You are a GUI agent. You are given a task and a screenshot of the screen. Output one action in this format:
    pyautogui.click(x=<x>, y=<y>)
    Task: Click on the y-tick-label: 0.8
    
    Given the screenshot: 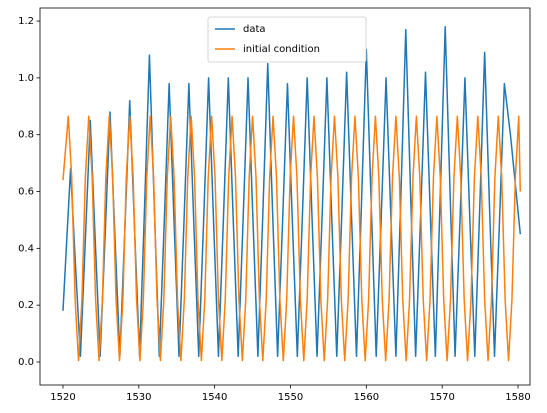 What is the action you would take?
    pyautogui.click(x=26, y=135)
    